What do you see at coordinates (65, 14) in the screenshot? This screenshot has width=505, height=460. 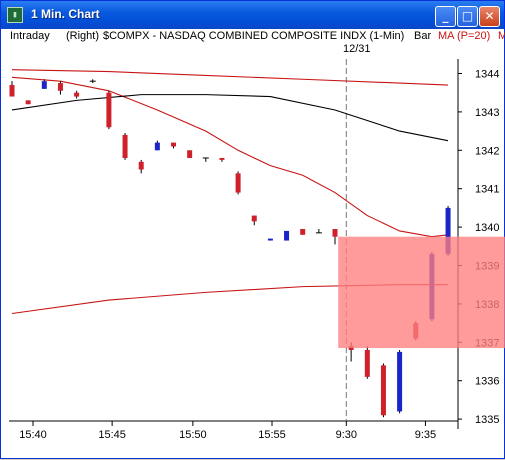 I see `window-title: 1 Min. Chart` at bounding box center [65, 14].